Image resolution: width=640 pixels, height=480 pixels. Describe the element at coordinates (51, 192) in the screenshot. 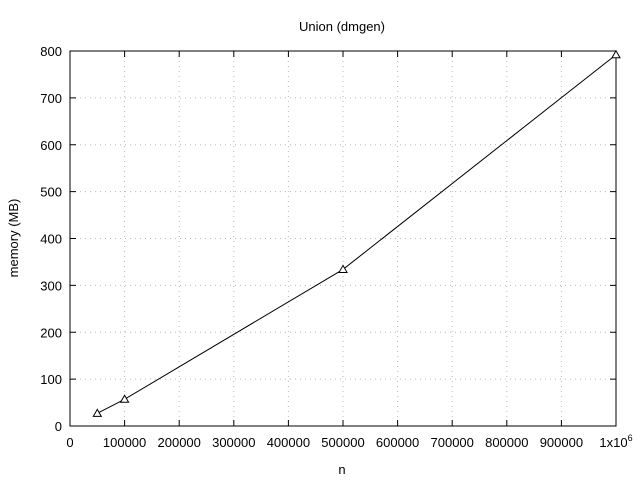

I see `y-tick-label-5: 500` at that location.